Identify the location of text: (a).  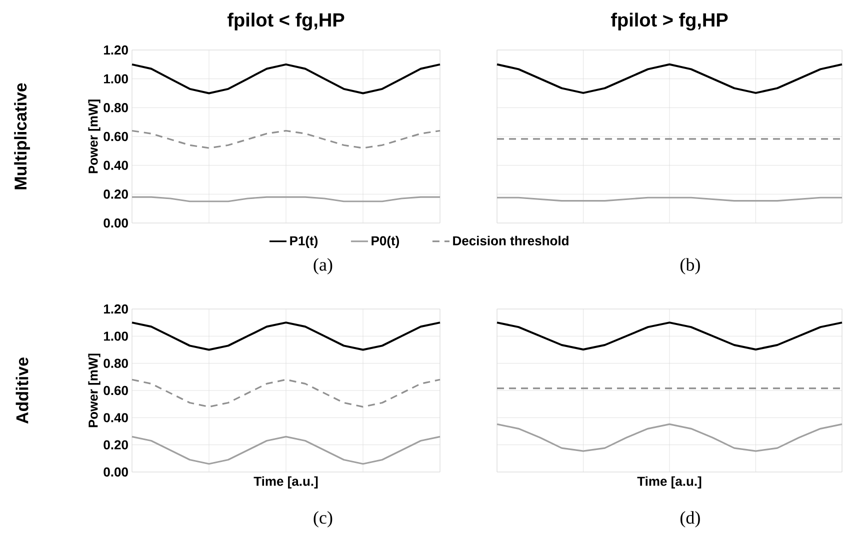
(323, 266).